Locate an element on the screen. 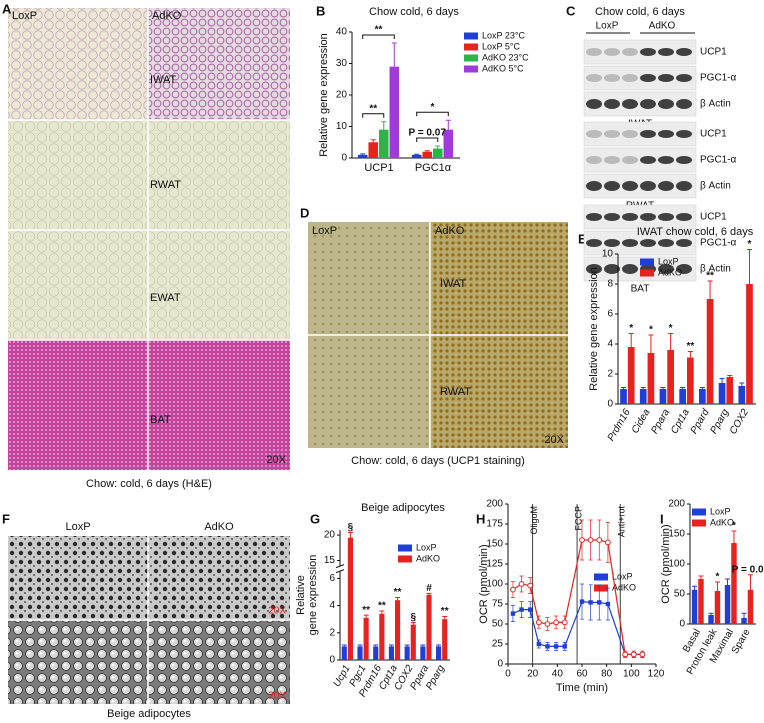 This screenshot has width=764, height=723. caption: Beige adipocytes is located at coordinates (149, 714).